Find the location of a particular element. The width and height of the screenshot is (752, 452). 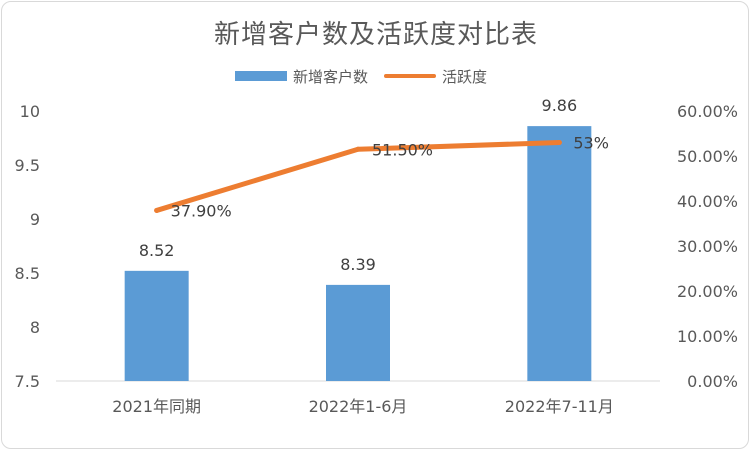

y-right-tick-label: 40.00% is located at coordinates (707, 201).